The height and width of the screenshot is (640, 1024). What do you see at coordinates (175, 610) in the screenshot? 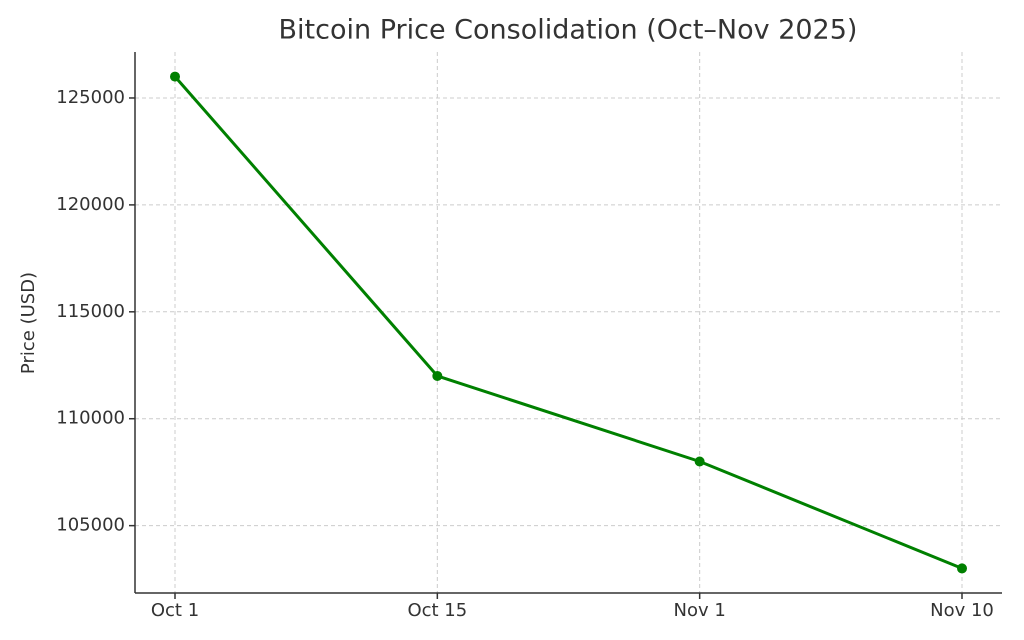
I see `x-tick-label: Oct 1` at bounding box center [175, 610].